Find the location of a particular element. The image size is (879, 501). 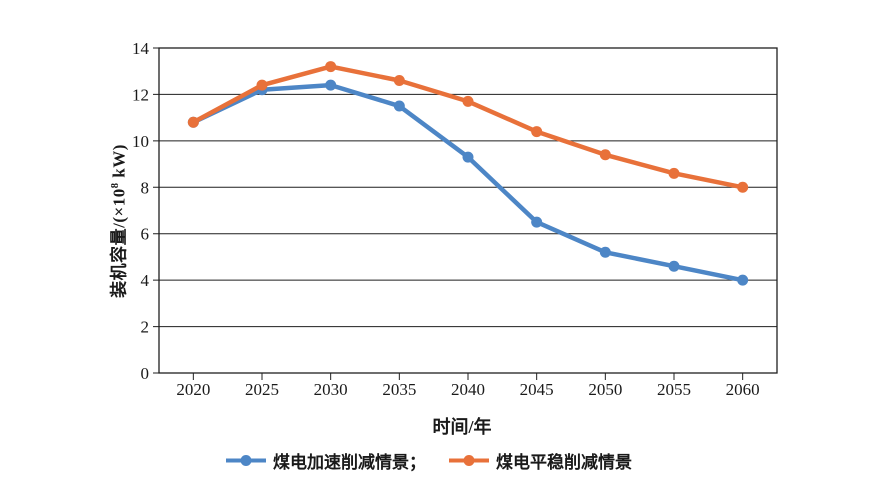

x-axis-title: 时间/年 is located at coordinates (462, 427).